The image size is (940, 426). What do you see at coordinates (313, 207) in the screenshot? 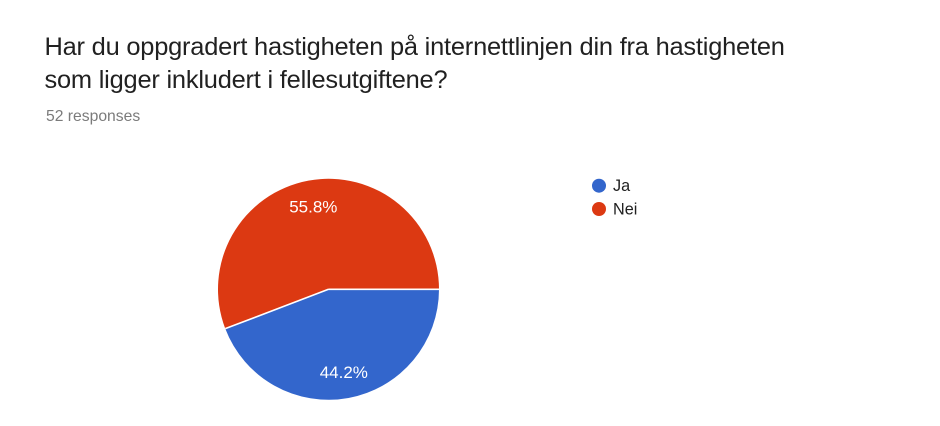
I see `svg-text: 55.8%` at bounding box center [313, 207].